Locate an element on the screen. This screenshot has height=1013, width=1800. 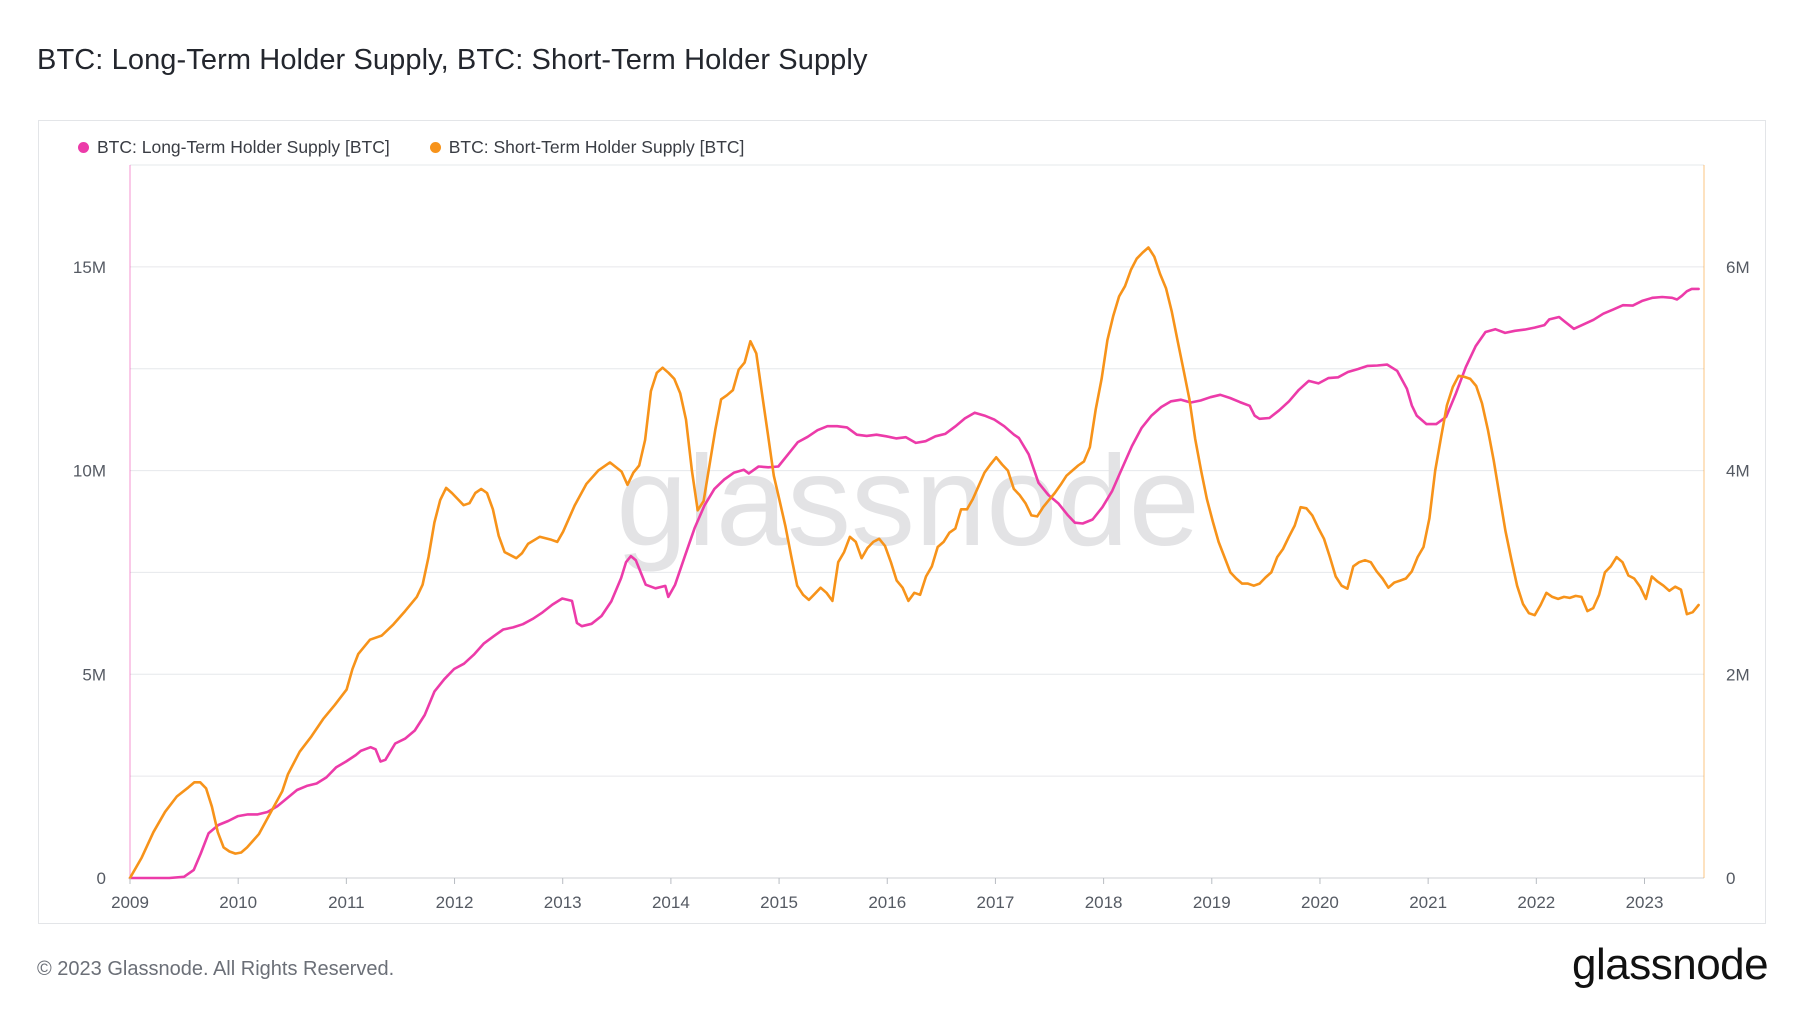
legend-label-short-term: BTC: Short-Term Holder Supply [BTC] is located at coordinates (596, 147).